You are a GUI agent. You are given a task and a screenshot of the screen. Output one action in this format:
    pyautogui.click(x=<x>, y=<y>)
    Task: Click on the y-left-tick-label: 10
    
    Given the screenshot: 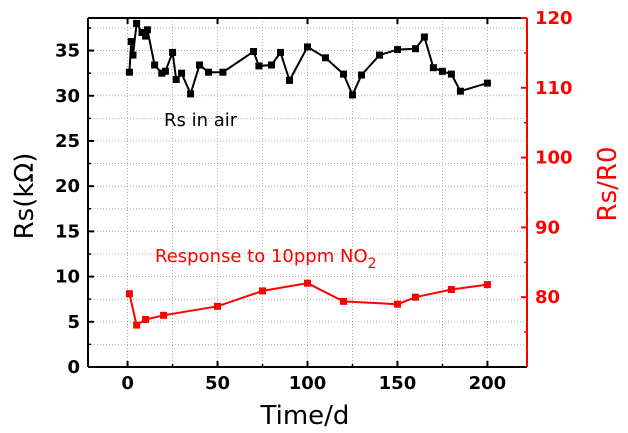 What is the action you would take?
    pyautogui.click(x=67, y=277)
    